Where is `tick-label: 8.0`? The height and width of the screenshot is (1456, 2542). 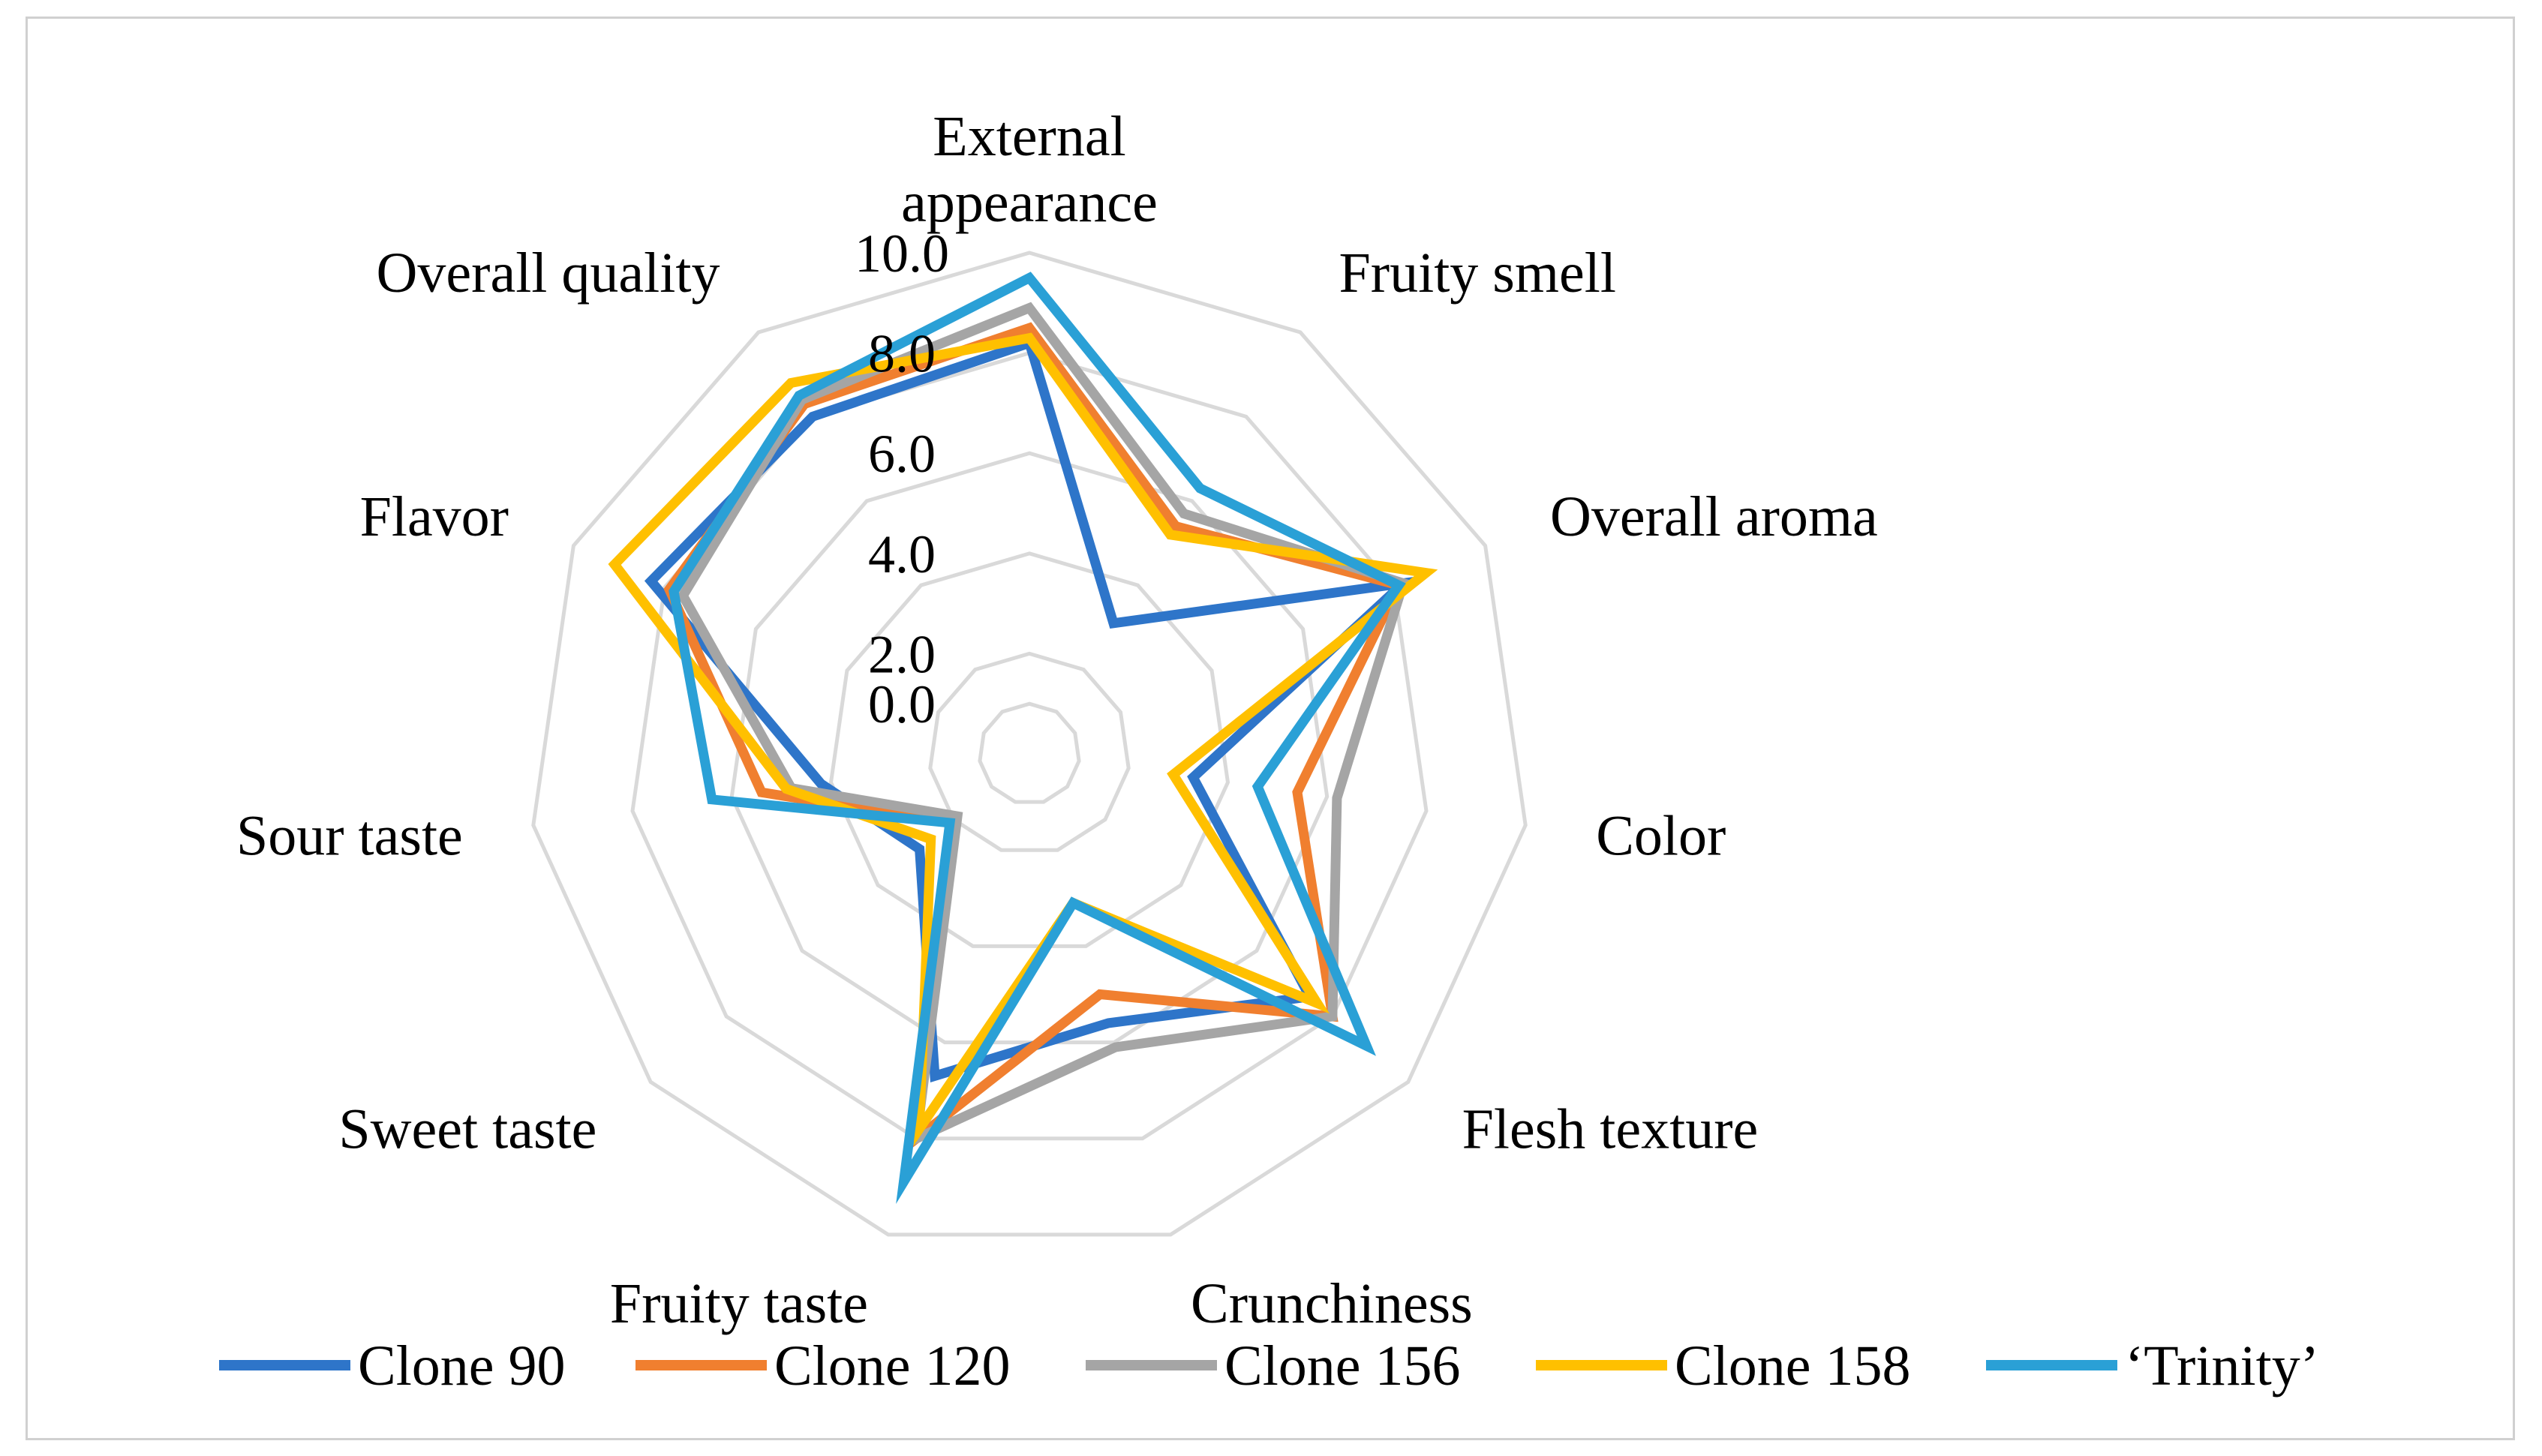 tick-label: 8.0 is located at coordinates (902, 354).